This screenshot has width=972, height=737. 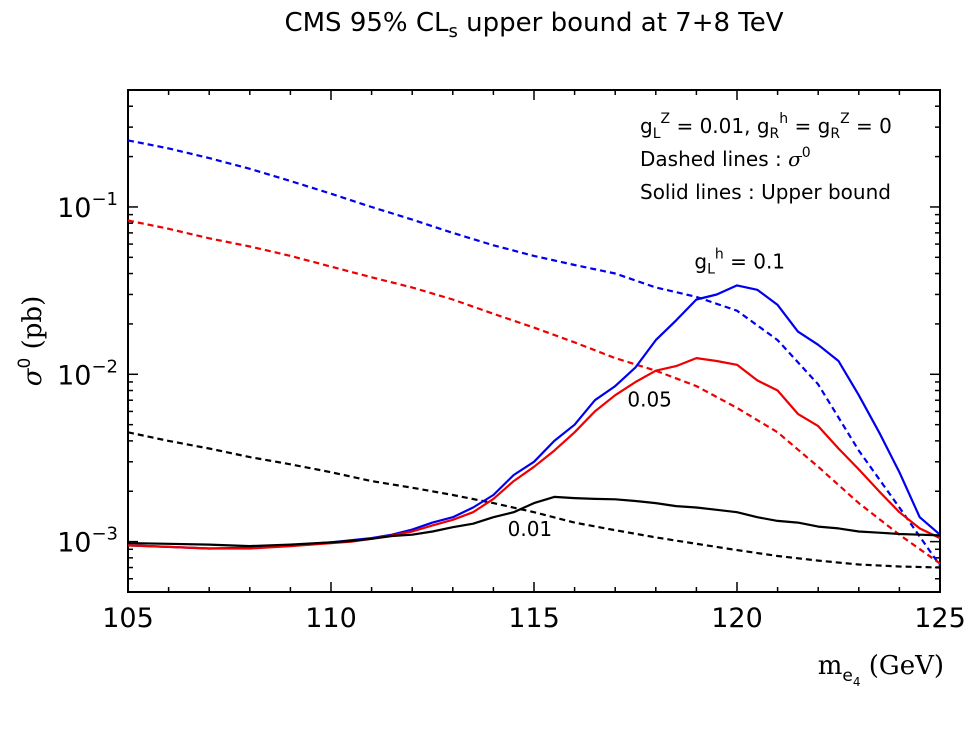 What do you see at coordinates (87, 541) in the screenshot?
I see `y-tick-label: 10⁻³` at bounding box center [87, 541].